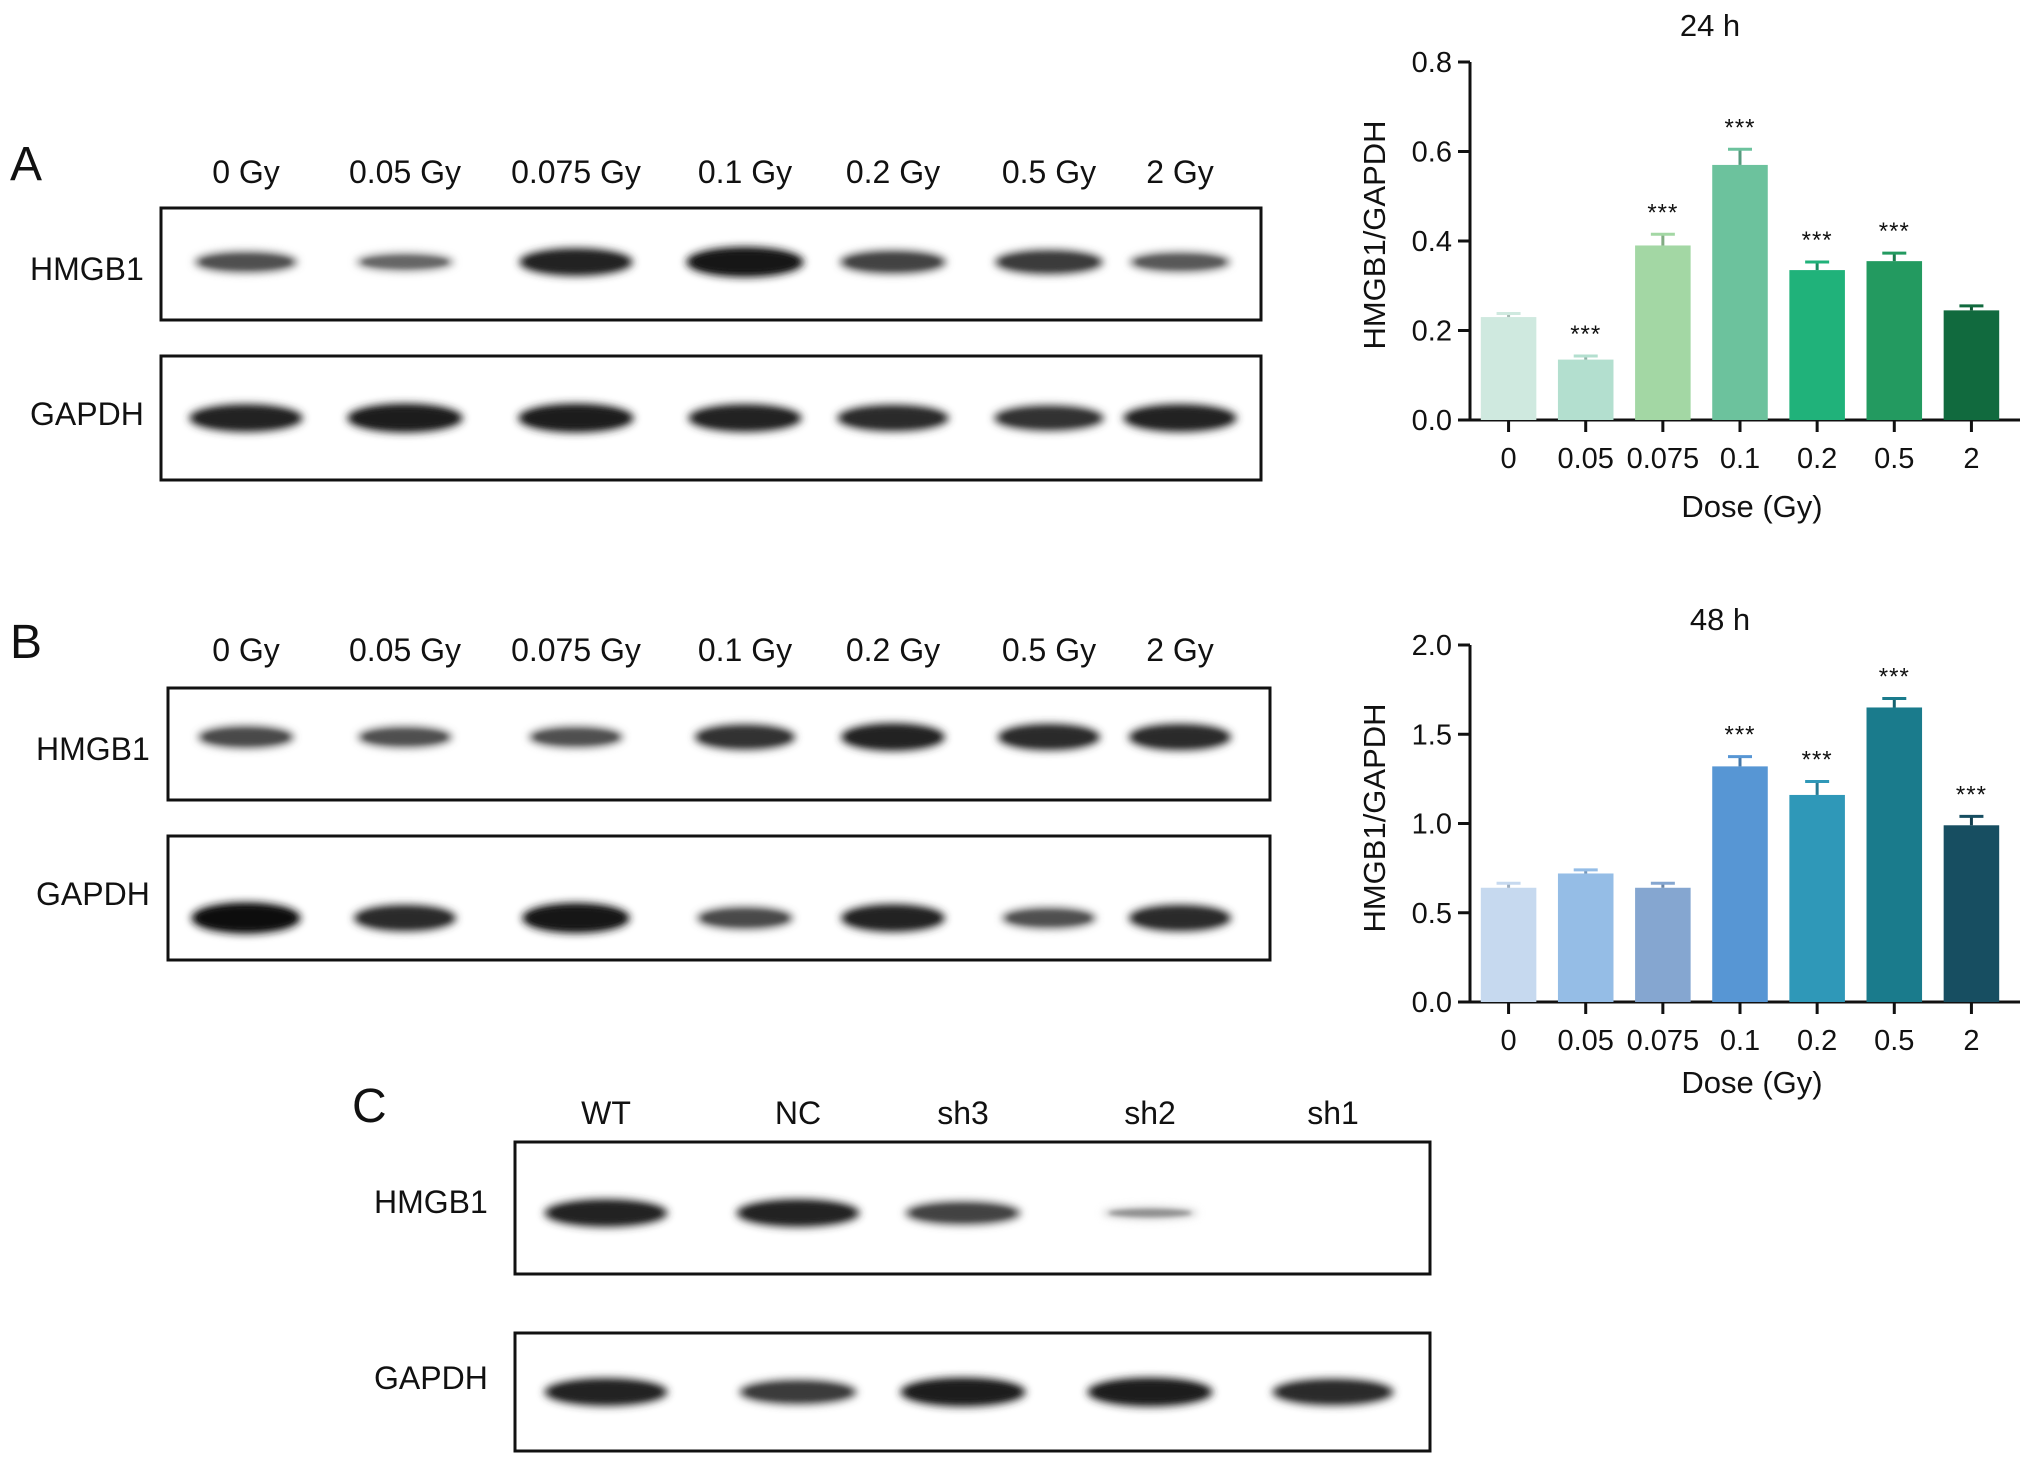 The width and height of the screenshot is (2032, 1461). I want to click on y-tick-label: 0.2, so click(1432, 332).